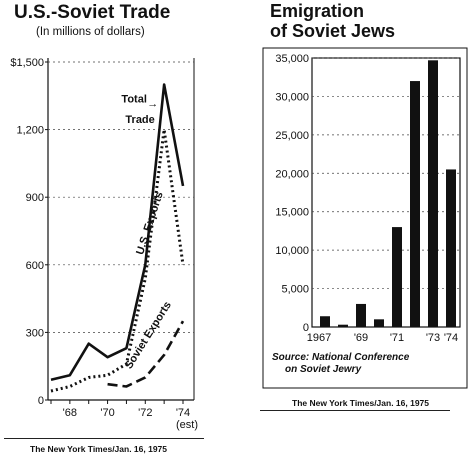 This screenshot has width=470, height=462. Describe the element at coordinates (319, 338) in the screenshot. I see `emigration-x-tick-label: 1967` at that location.